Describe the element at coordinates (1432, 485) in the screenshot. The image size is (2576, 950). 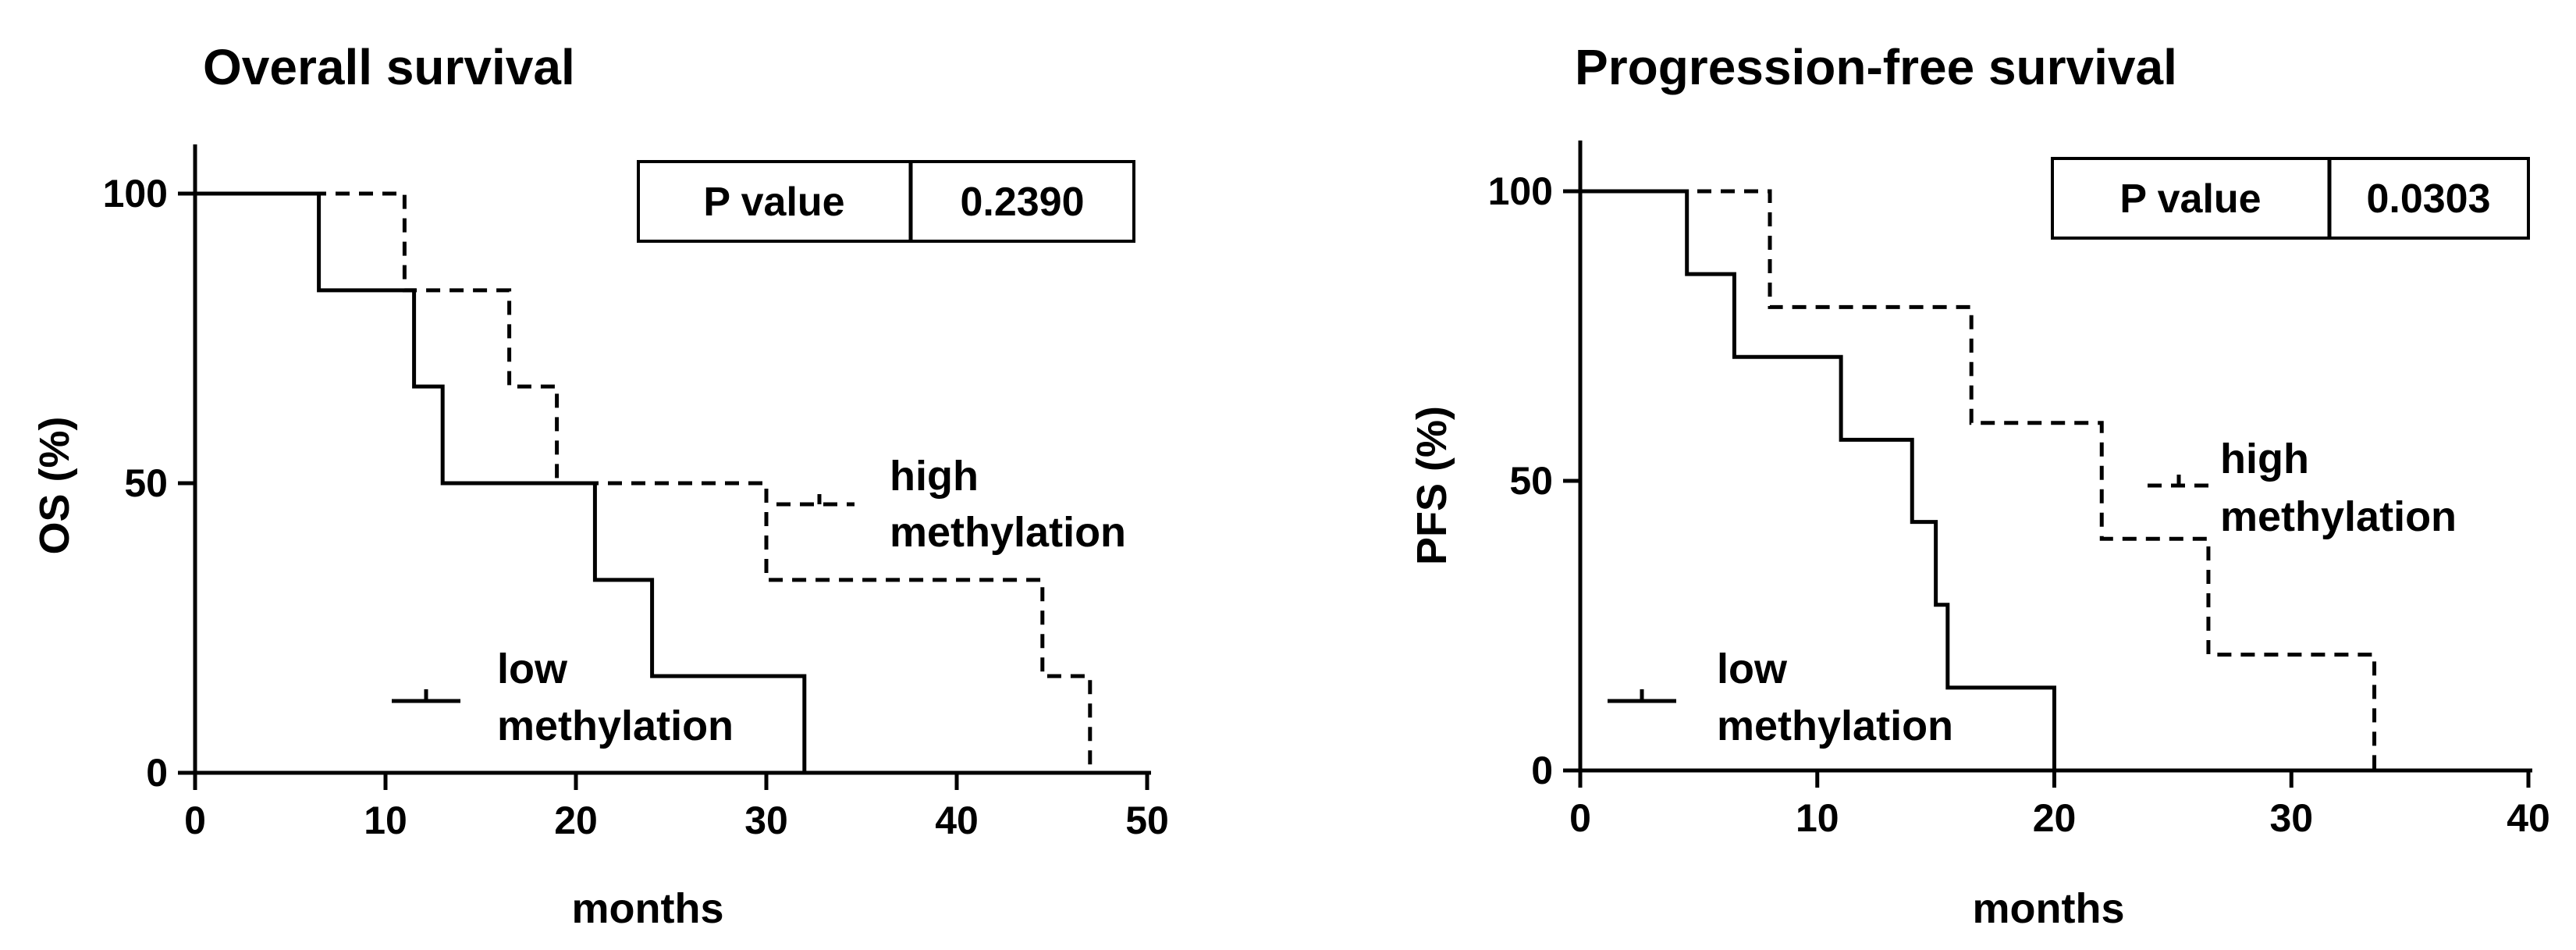
I see `y-axis-title: PFS (%)` at that location.